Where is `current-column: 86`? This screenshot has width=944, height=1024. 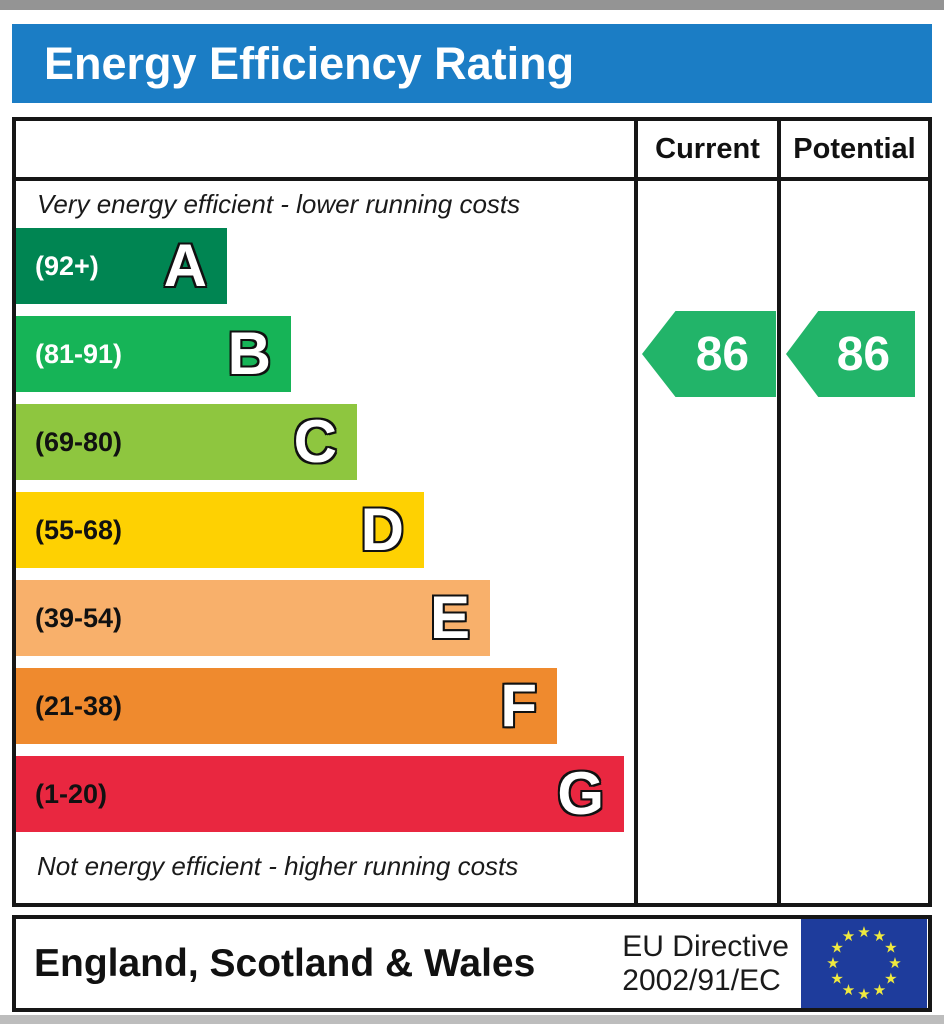 current-column: 86 is located at coordinates (705, 542).